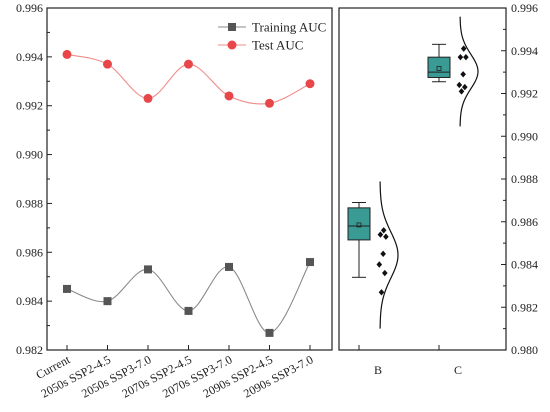 This screenshot has width=550, height=412. What do you see at coordinates (232, 27) in the screenshot?
I see `legend-marker-square` at bounding box center [232, 27].